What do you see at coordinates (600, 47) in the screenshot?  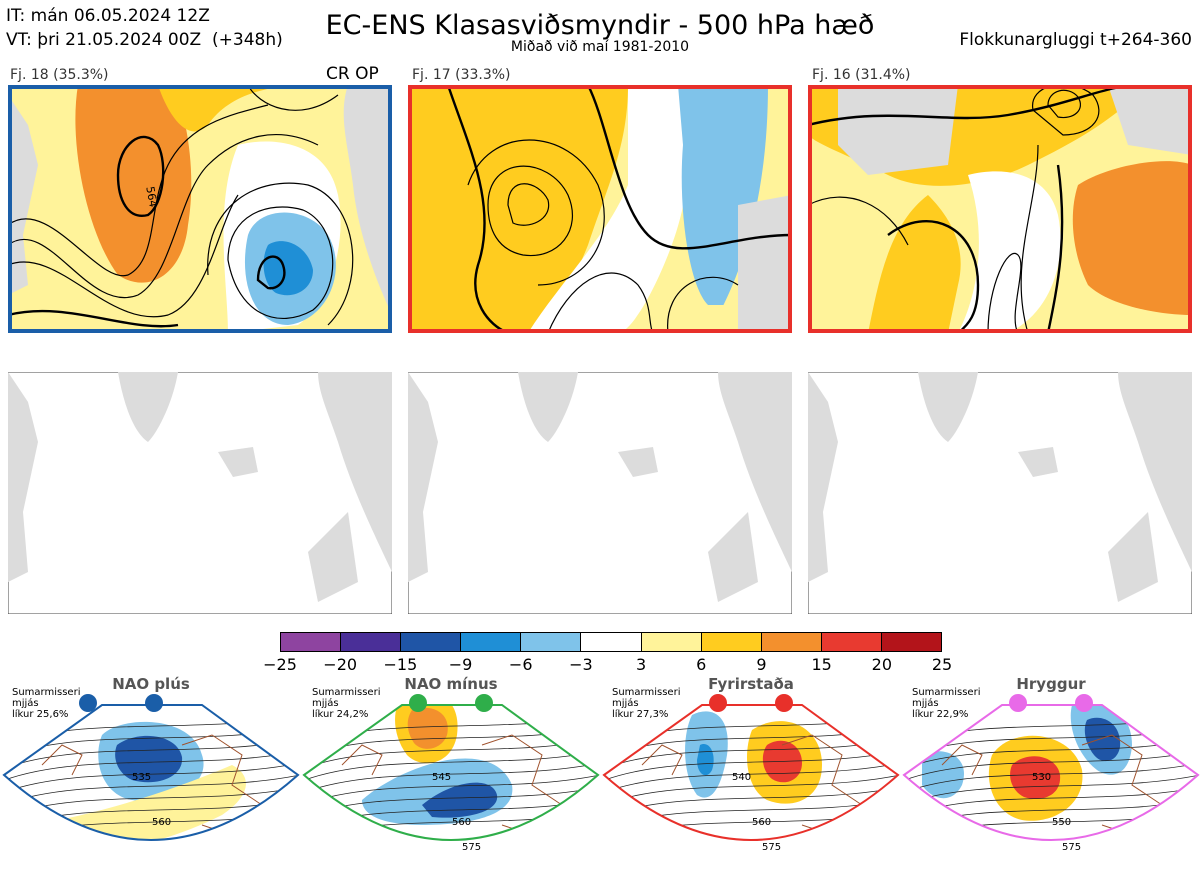 I see `page-subtitle: Miðað við maí 1981-2010` at bounding box center [600, 47].